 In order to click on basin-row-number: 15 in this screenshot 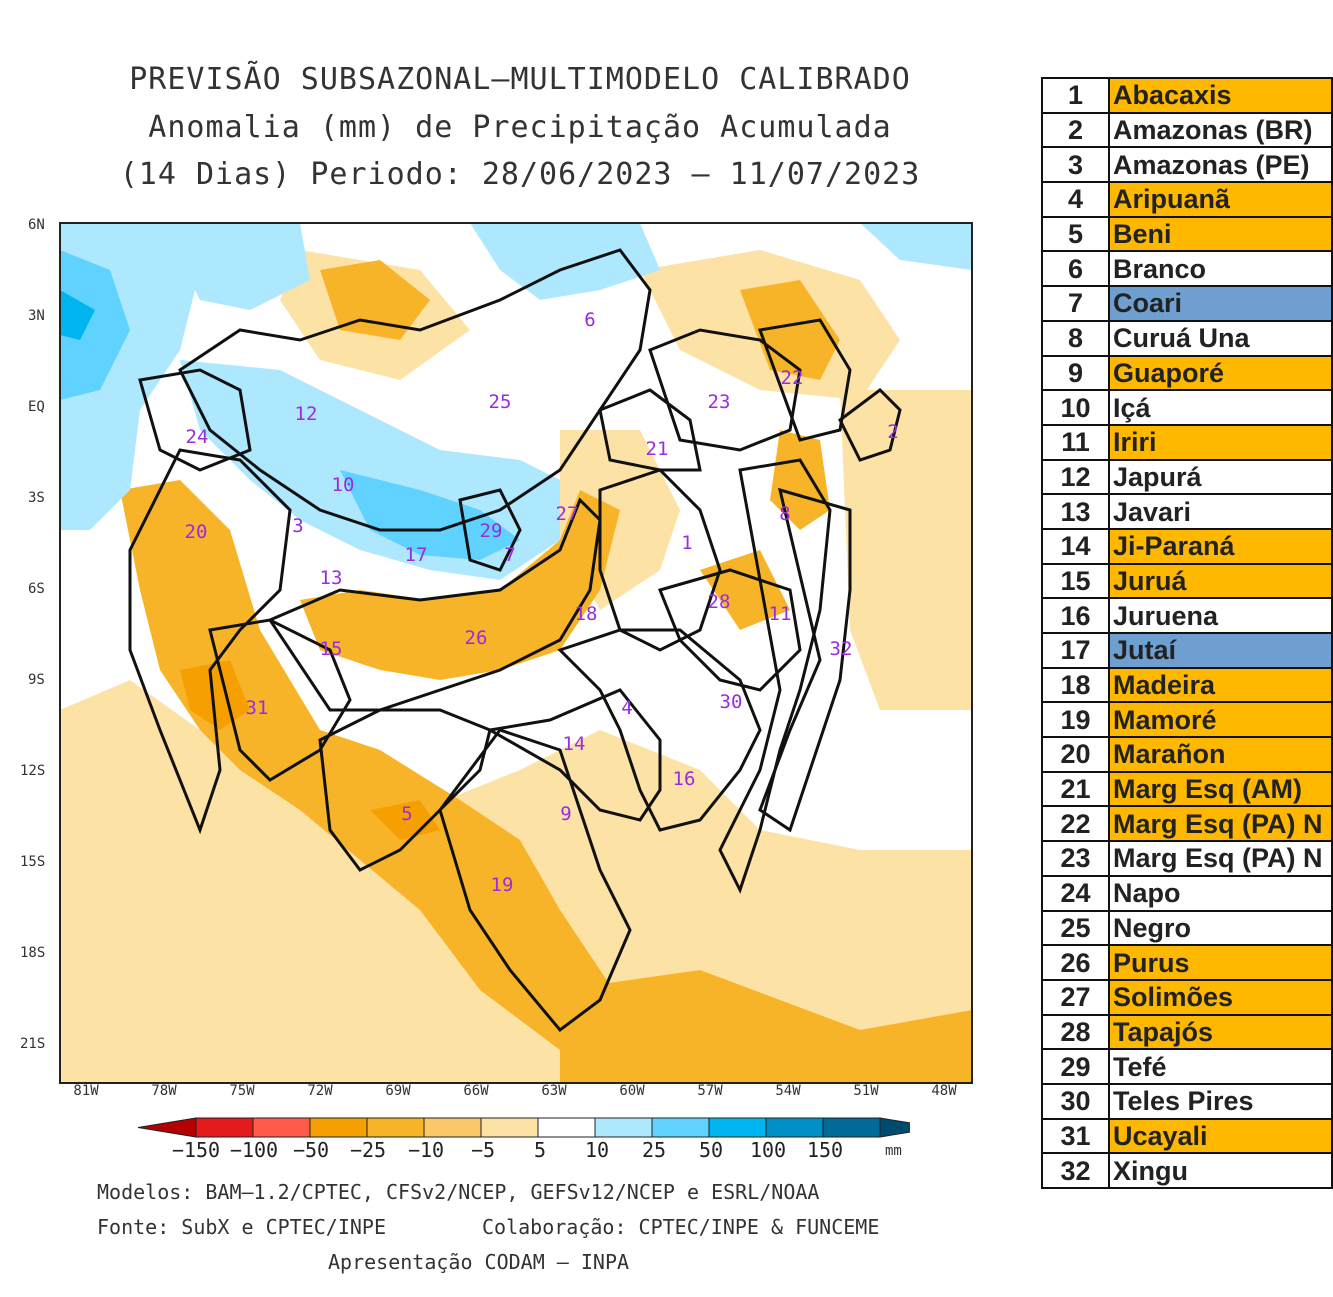, I will do `click(1075, 581)`.